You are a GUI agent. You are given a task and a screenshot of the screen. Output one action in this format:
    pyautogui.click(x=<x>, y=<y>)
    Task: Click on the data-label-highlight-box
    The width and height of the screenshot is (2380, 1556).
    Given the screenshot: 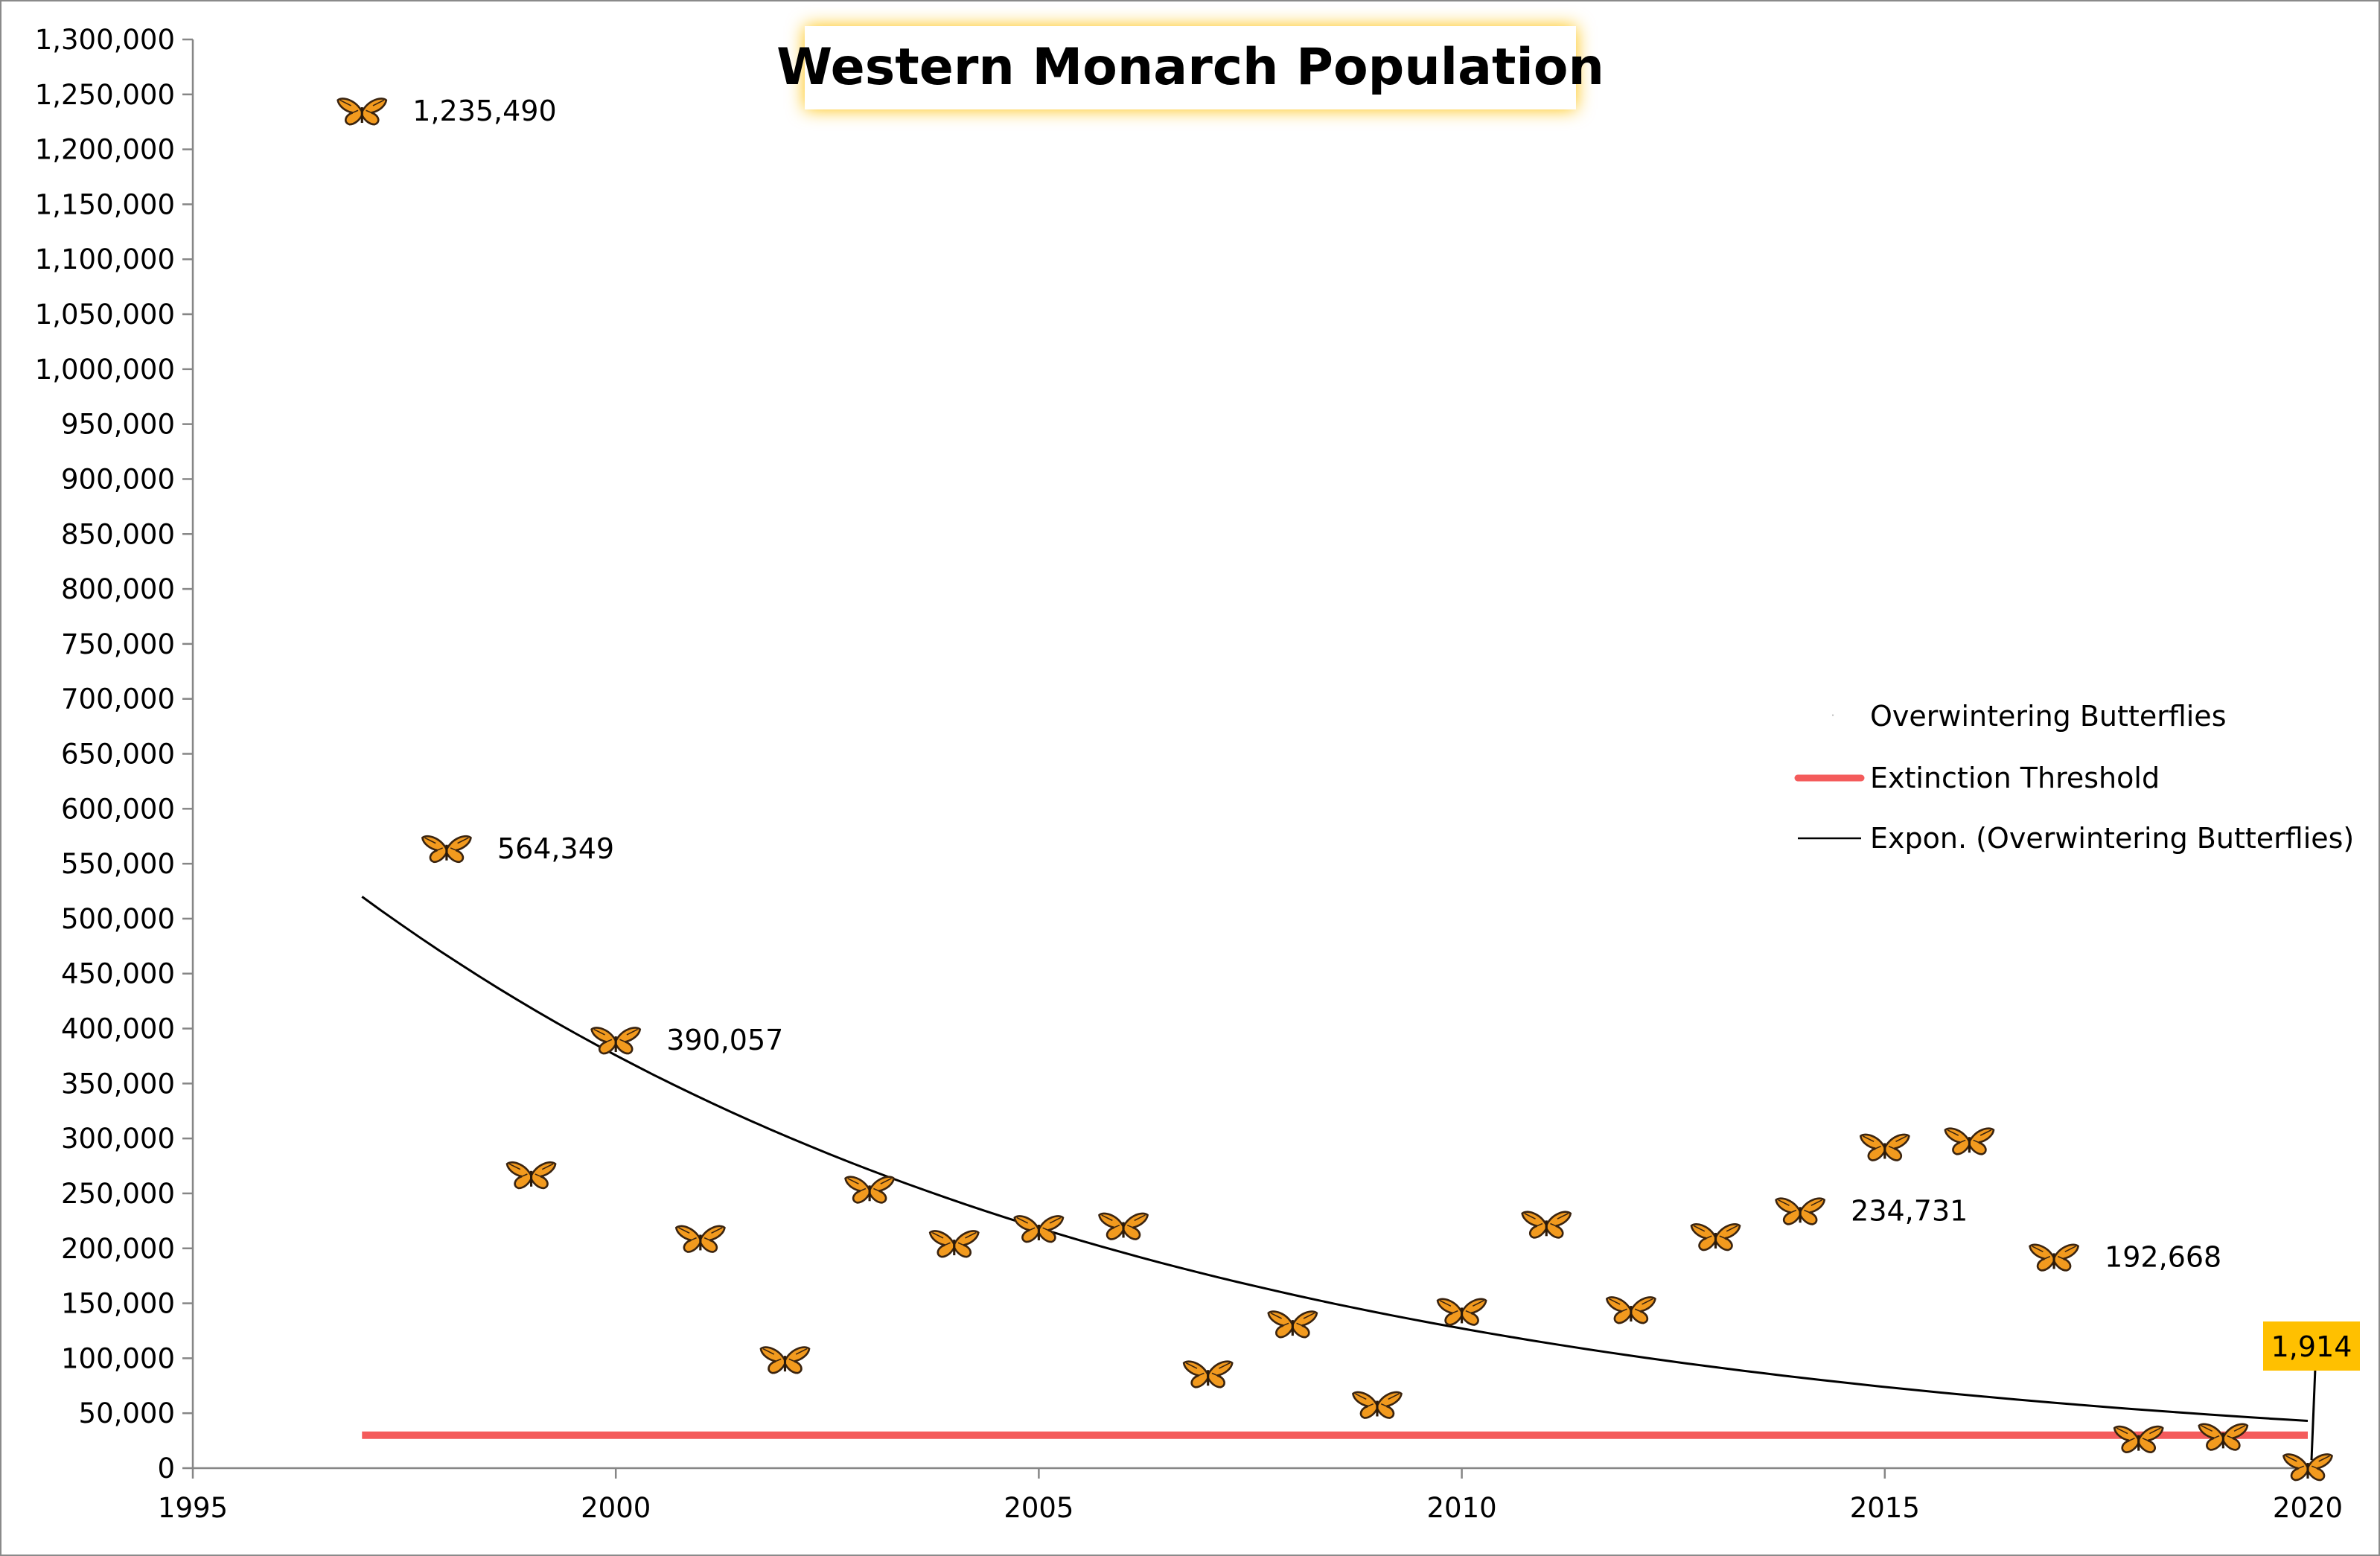 What is the action you would take?
    pyautogui.click(x=2311, y=1346)
    